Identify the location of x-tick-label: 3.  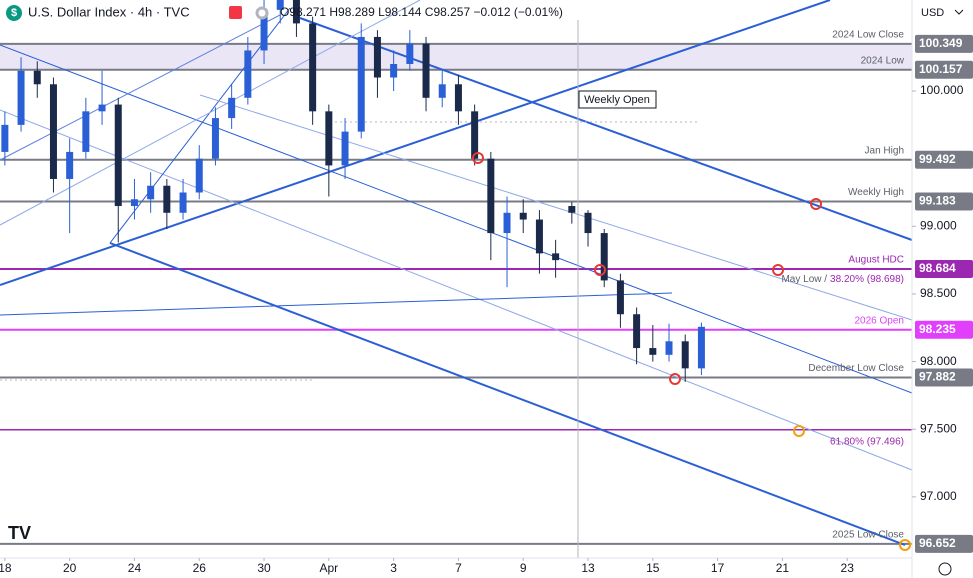
(393, 568).